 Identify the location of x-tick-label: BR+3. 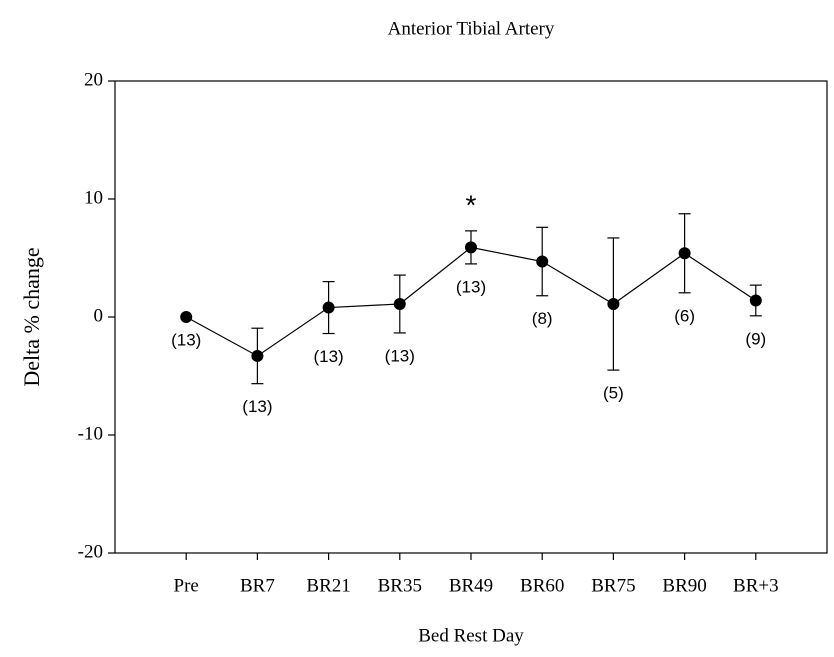
(756, 585).